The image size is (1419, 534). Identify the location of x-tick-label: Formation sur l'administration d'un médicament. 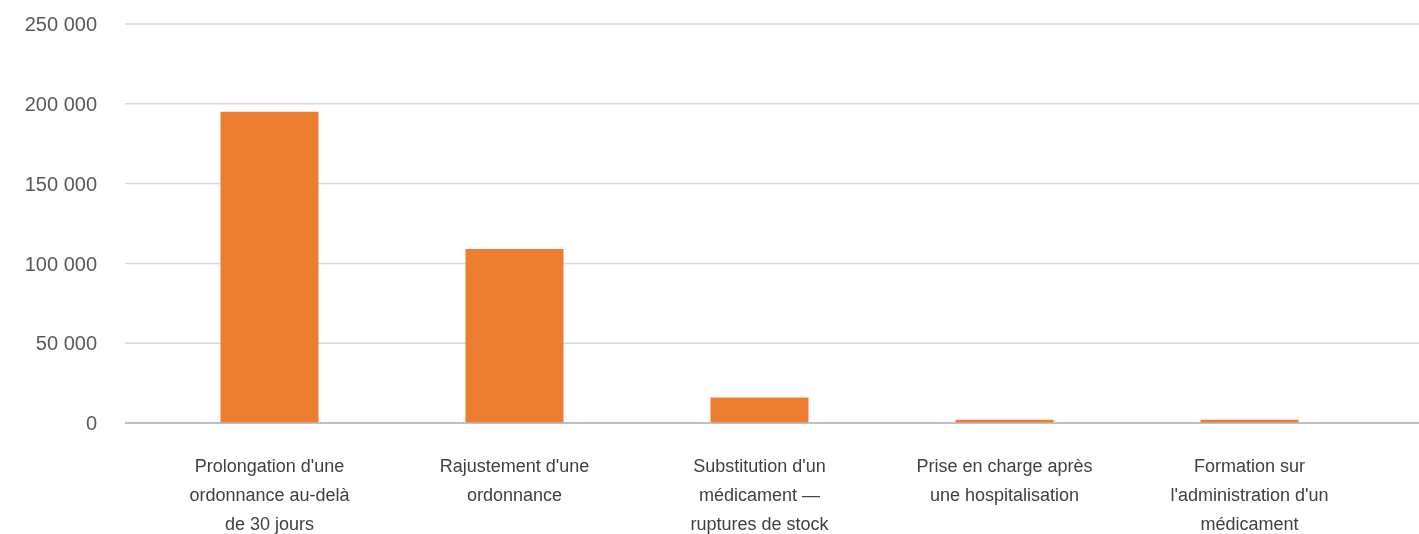
(1249, 494).